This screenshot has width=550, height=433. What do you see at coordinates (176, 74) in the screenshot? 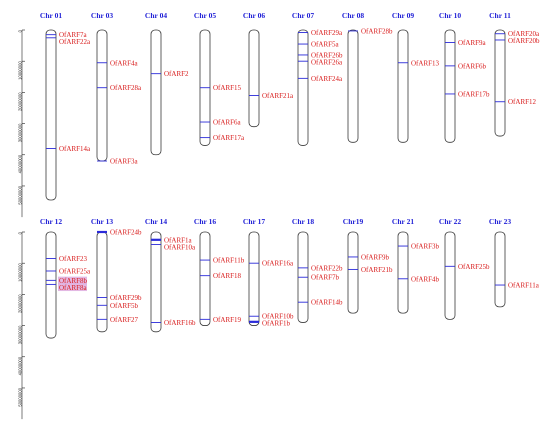
I see `gene-label: OfARF2` at bounding box center [176, 74].